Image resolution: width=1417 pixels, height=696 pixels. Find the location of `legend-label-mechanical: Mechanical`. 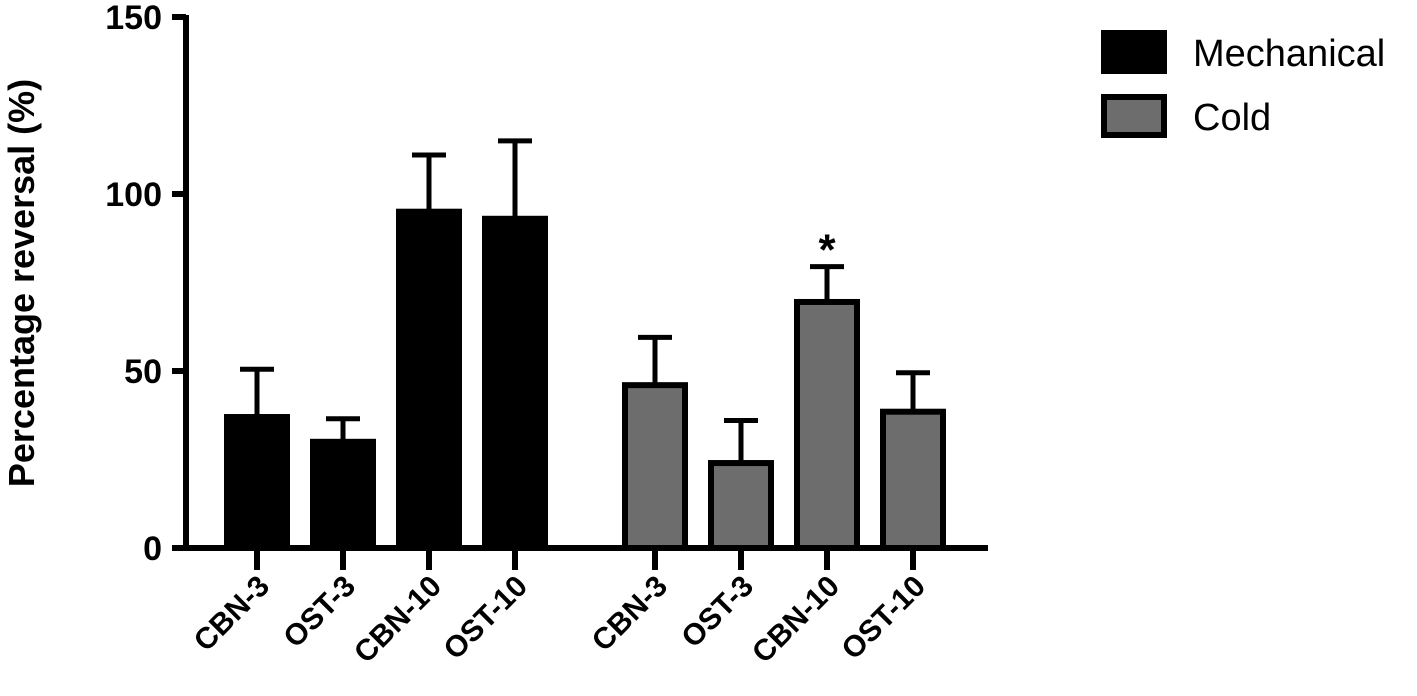

legend-label-mechanical: Mechanical is located at coordinates (1289, 54).